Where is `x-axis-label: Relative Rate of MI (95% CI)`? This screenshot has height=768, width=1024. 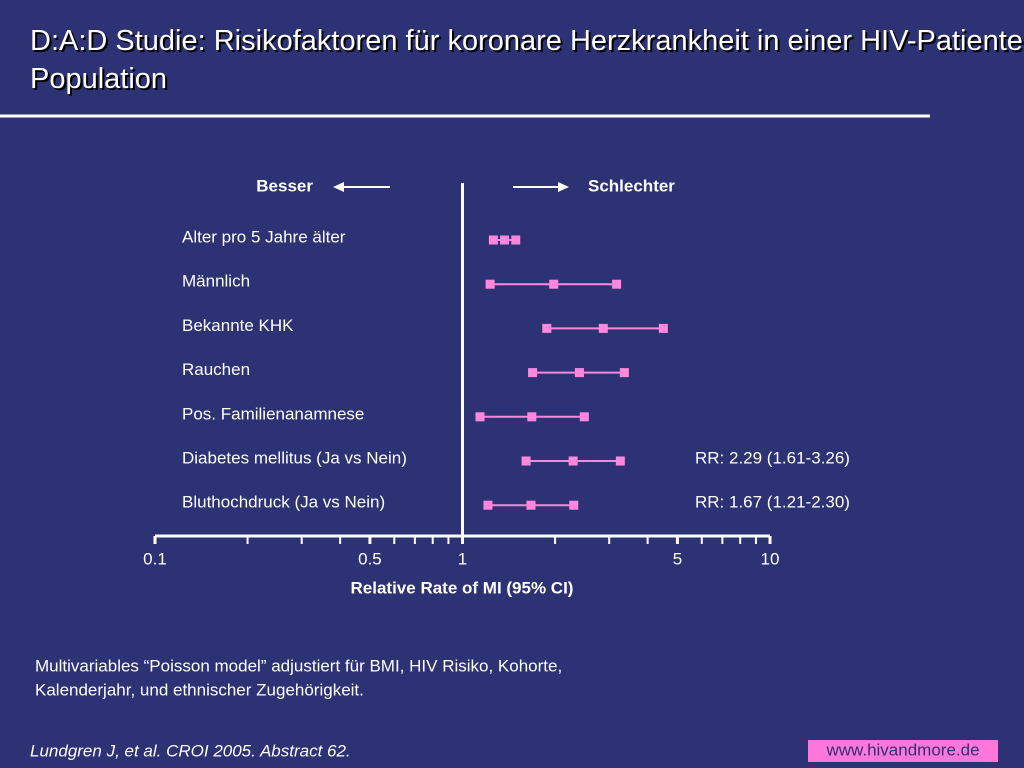 x-axis-label: Relative Rate of MI (95% CI) is located at coordinates (462, 587).